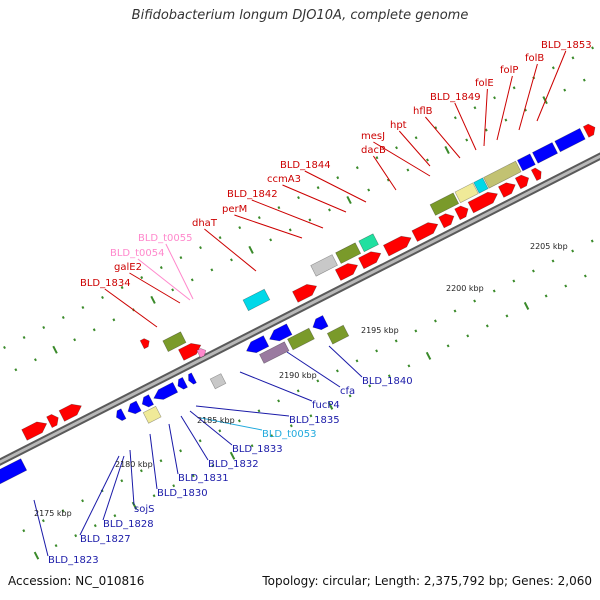 This screenshot has width=600, height=600. I want to click on feature-label-BLD_1830: BLD_1830, so click(182, 493).